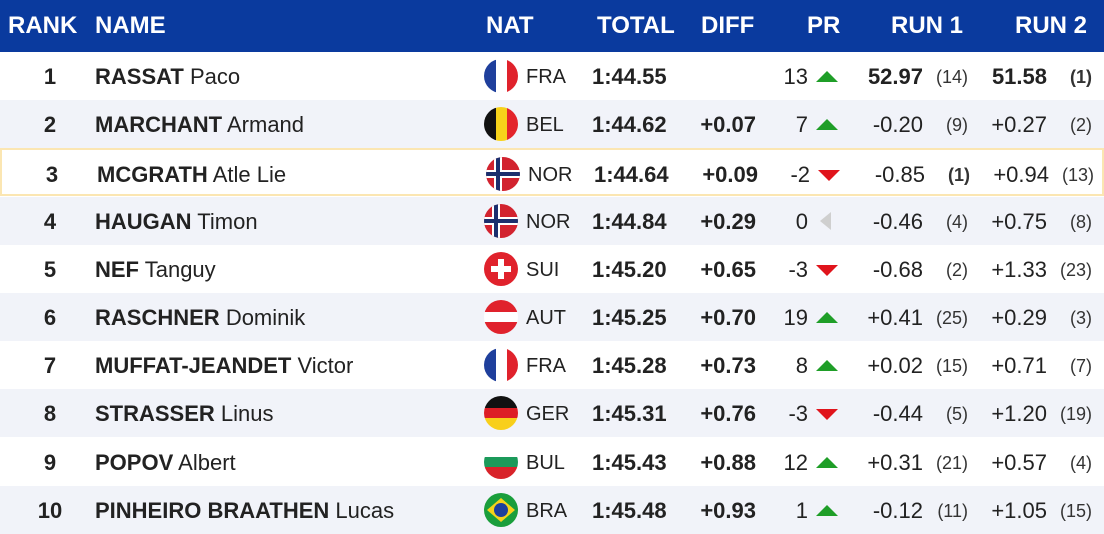  What do you see at coordinates (957, 221) in the screenshot?
I see `run1-rank: (4)` at bounding box center [957, 221].